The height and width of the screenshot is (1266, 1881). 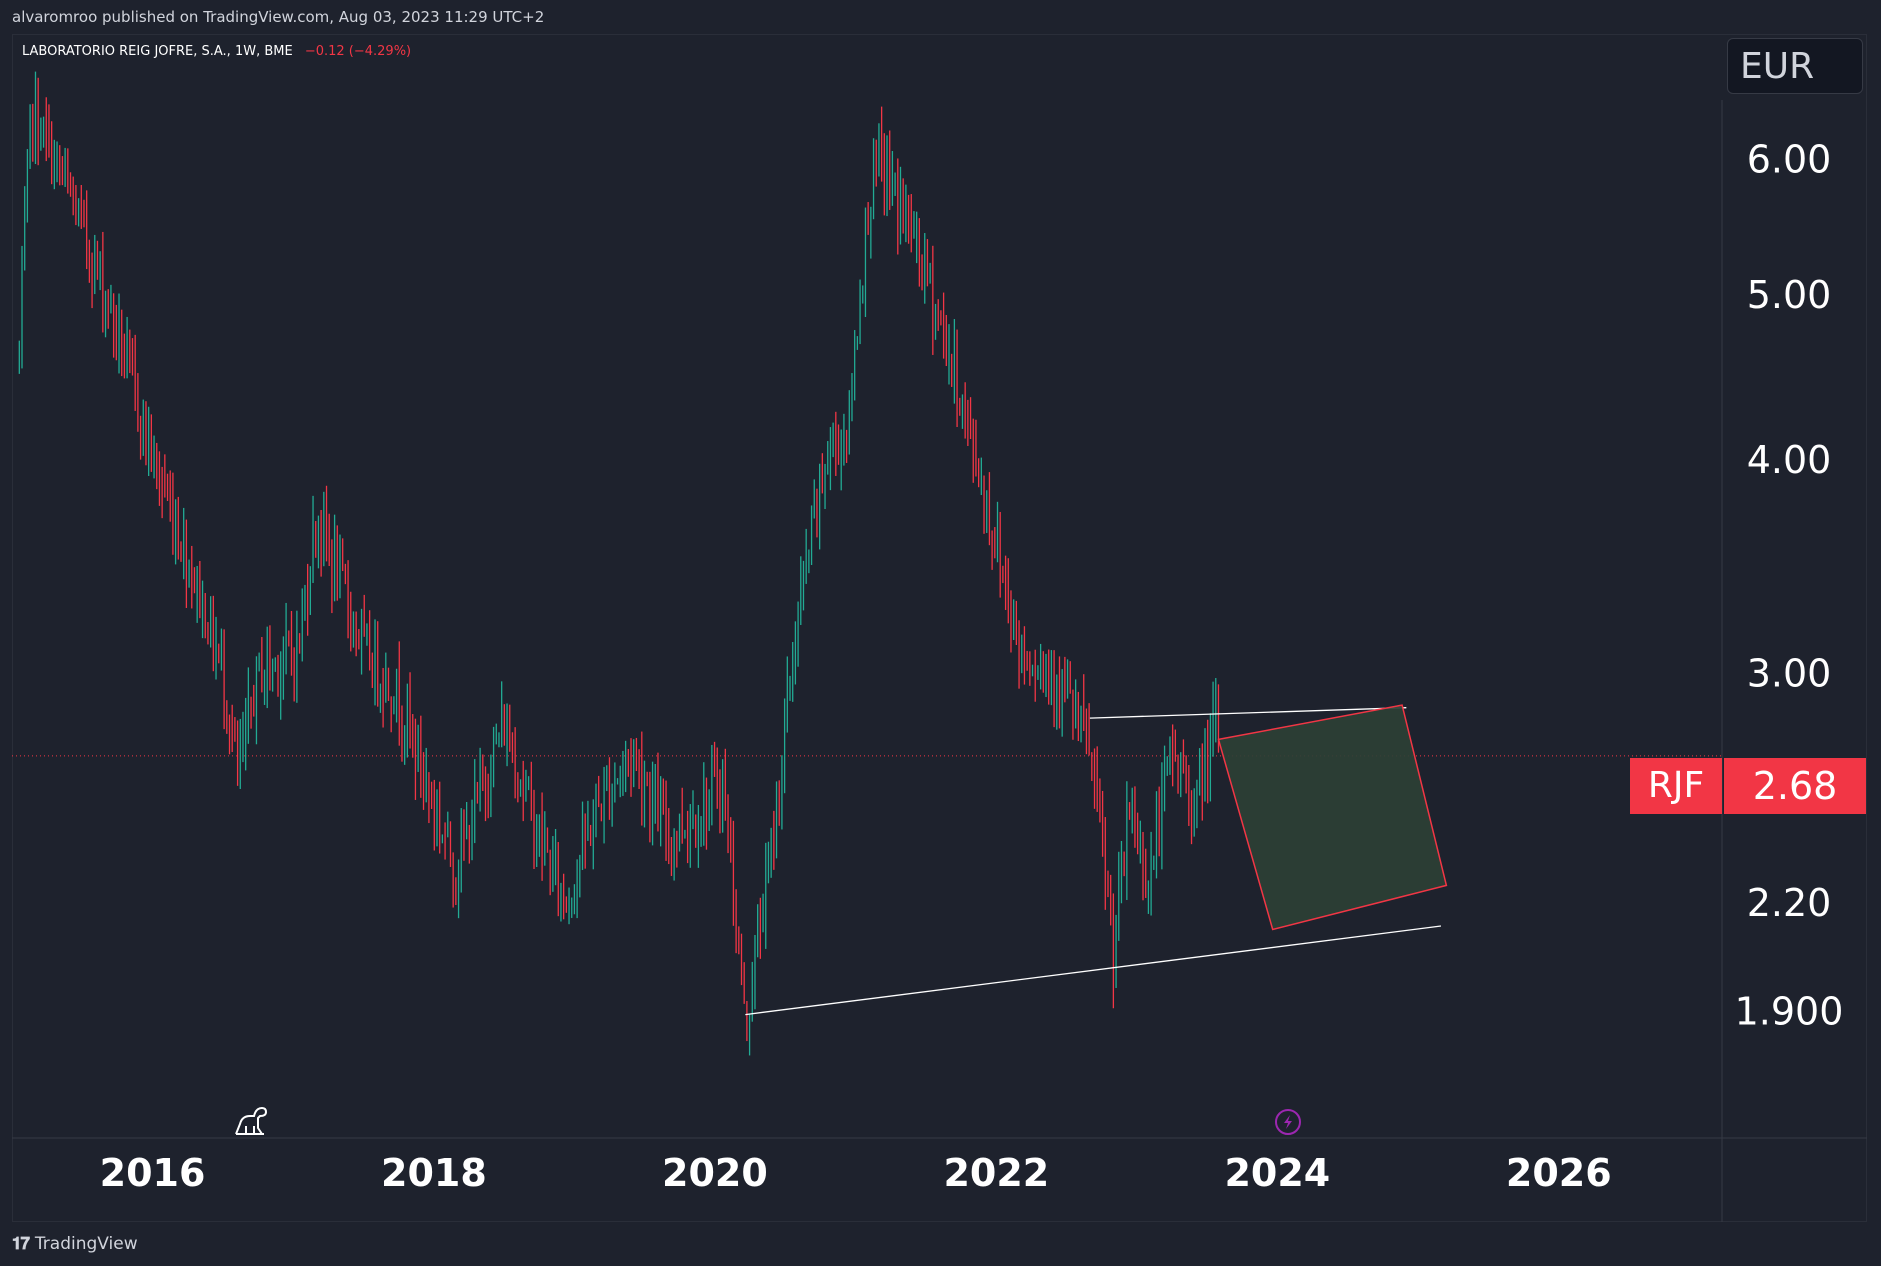 I want to click on y-tick-label: 5.00, so click(x=1789, y=295).